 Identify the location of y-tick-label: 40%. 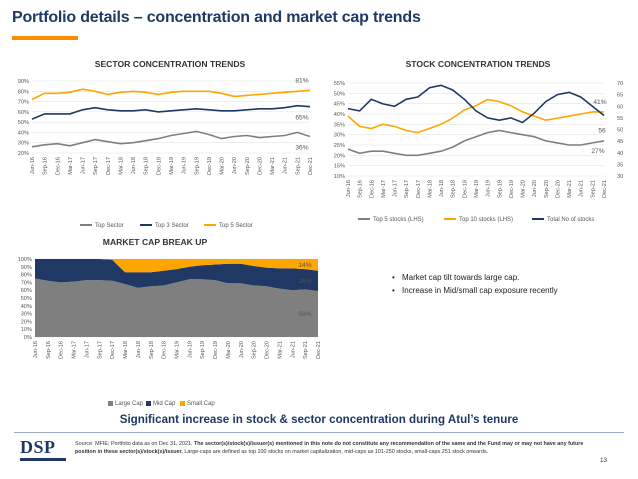
(26, 307).